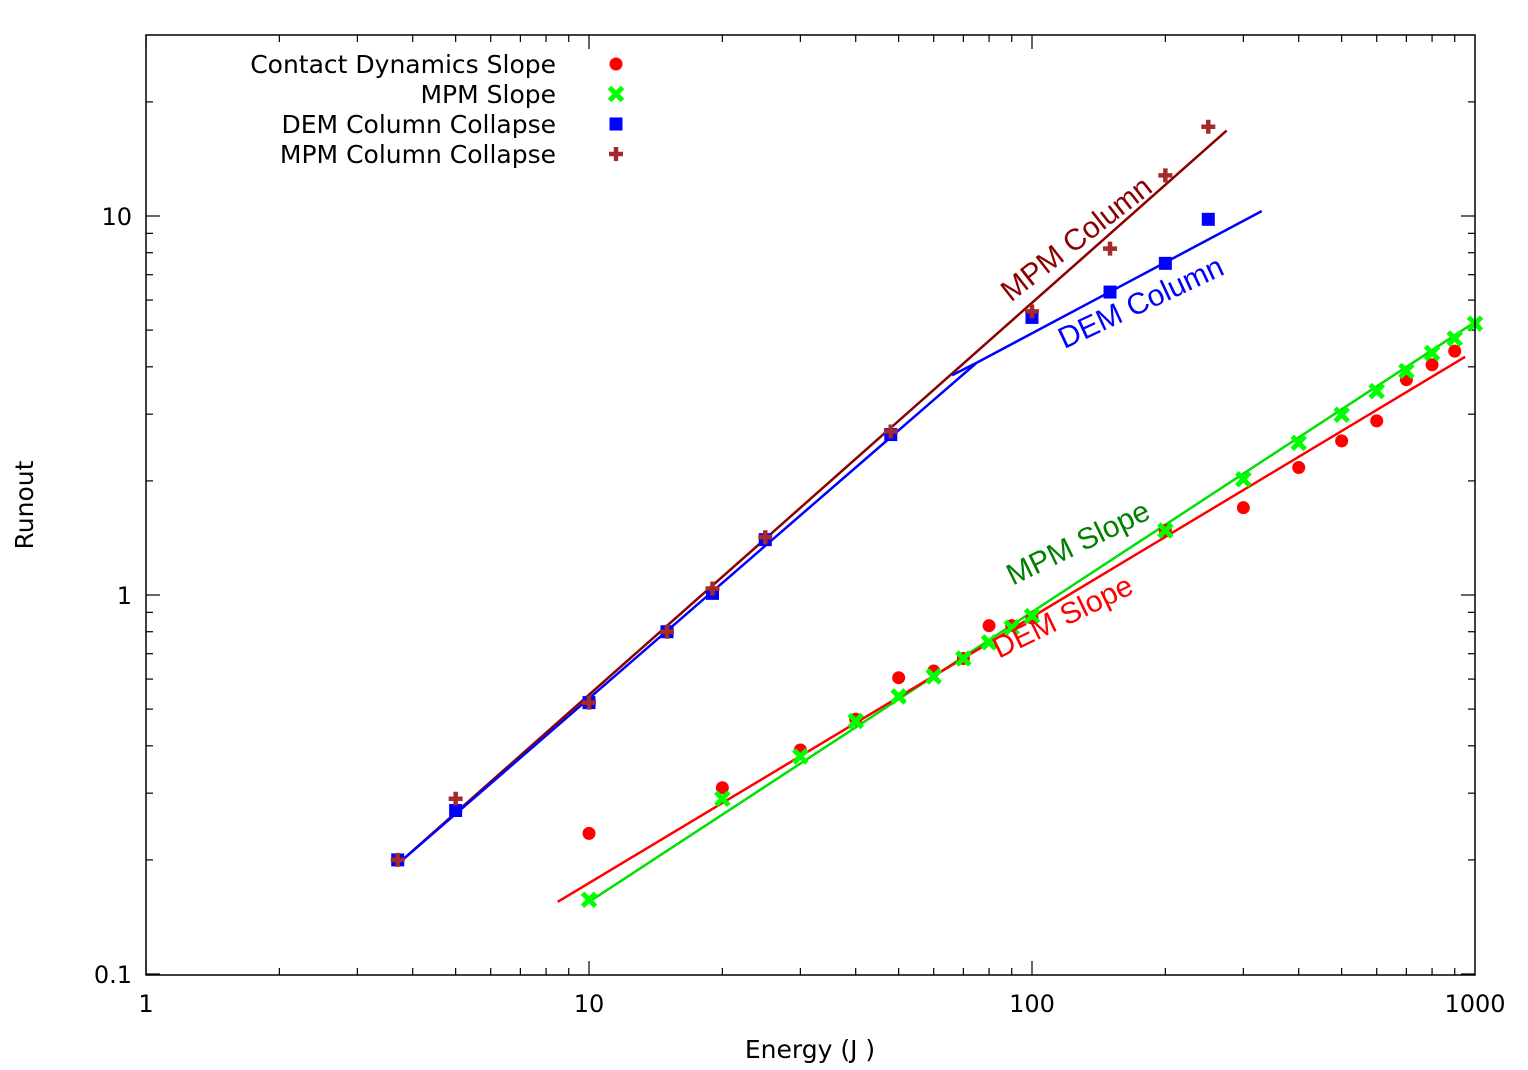 The height and width of the screenshot is (1070, 1528). I want to click on x-tick-label: 10, so click(589, 1004).